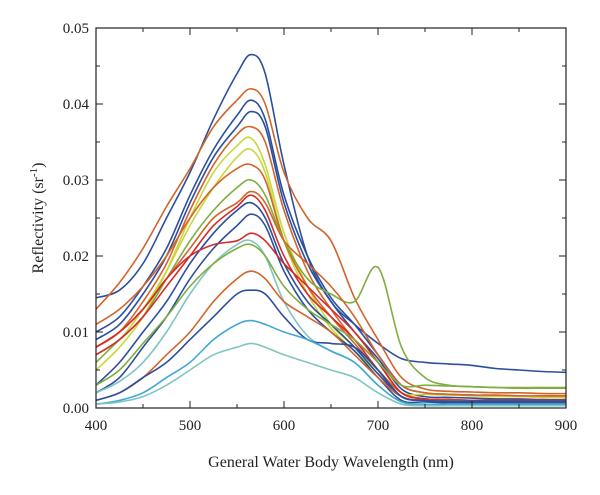 This screenshot has width=600, height=495. Describe the element at coordinates (284, 426) in the screenshot. I see `x-tick-label-600: 600` at that location.